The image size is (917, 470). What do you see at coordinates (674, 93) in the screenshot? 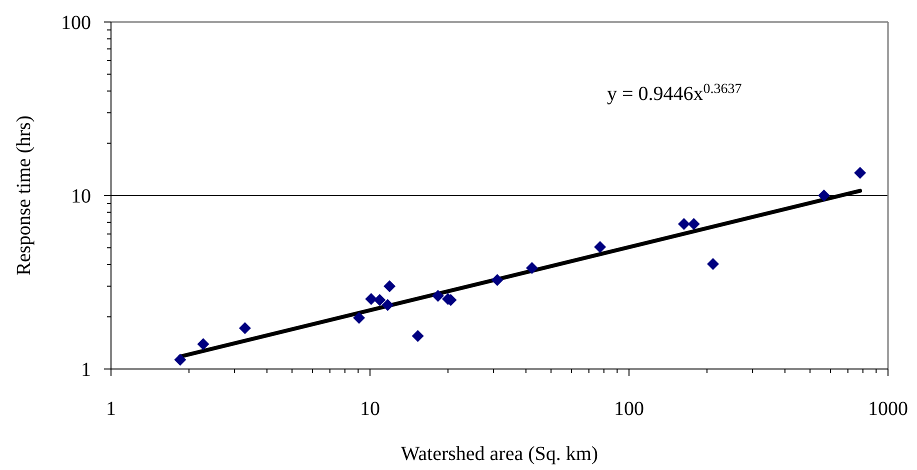
I see `annotation: y = 0.9446x$^{0.3637}$` at bounding box center [674, 93].